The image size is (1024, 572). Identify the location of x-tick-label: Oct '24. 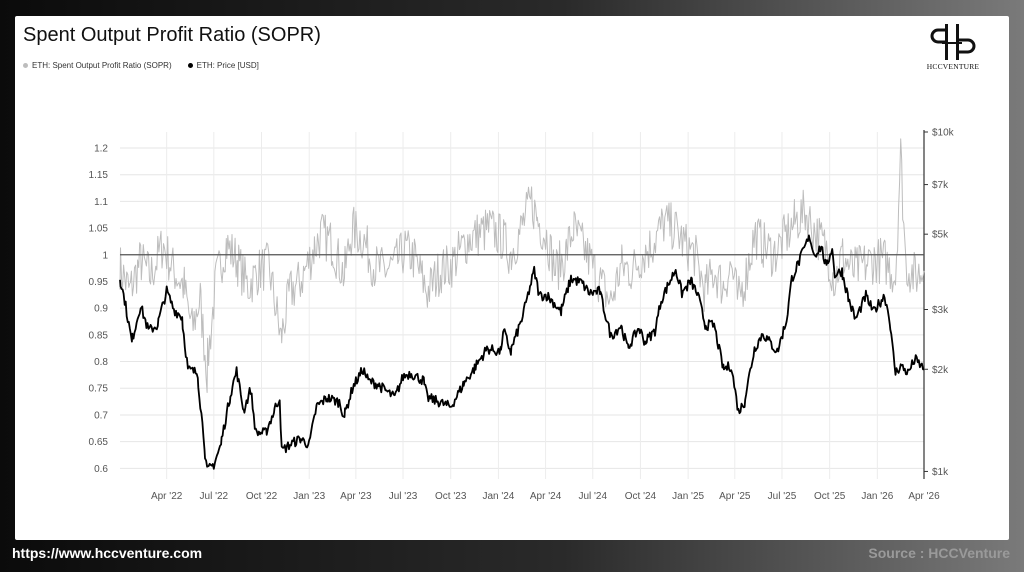
(641, 496).